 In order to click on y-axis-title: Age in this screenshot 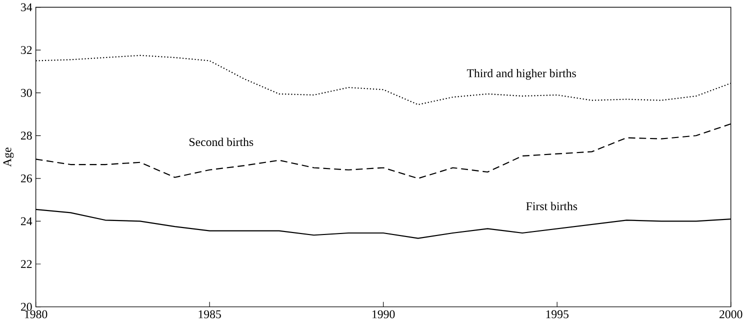, I will do `click(8, 157)`.